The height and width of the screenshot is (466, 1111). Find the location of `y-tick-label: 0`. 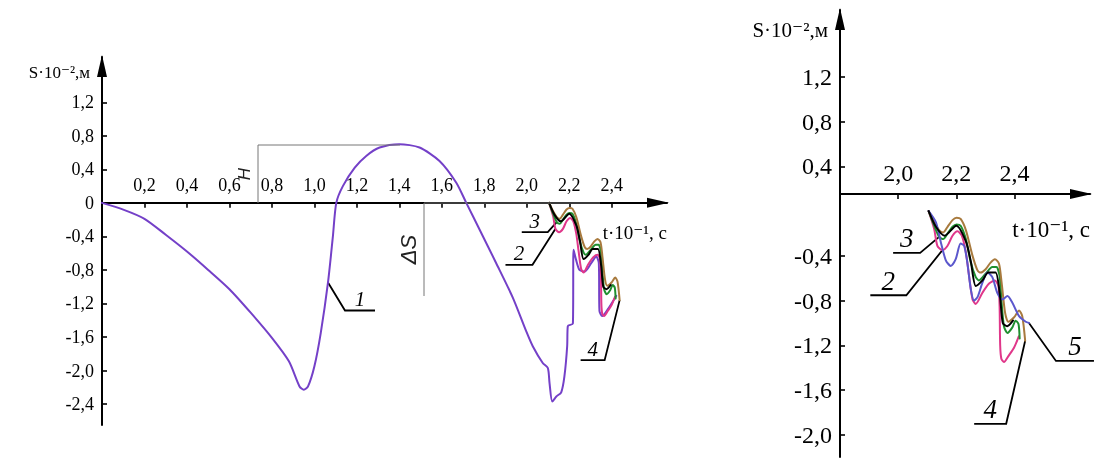

y-tick-label: 0 is located at coordinates (89, 202).